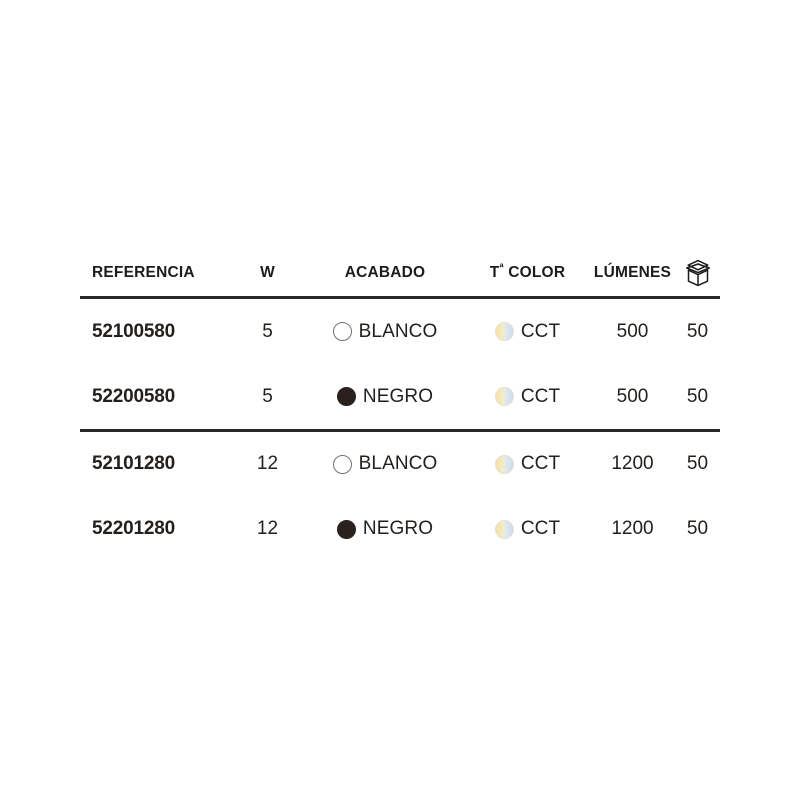 This screenshot has width=800, height=800. What do you see at coordinates (632, 272) in the screenshot?
I see `column-header-lumenes: LÚMENES` at bounding box center [632, 272].